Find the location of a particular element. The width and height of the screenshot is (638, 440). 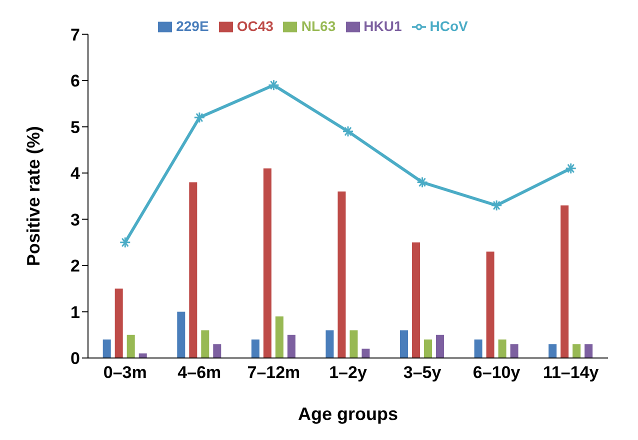

y-tick-label: 5 is located at coordinates (75, 127).